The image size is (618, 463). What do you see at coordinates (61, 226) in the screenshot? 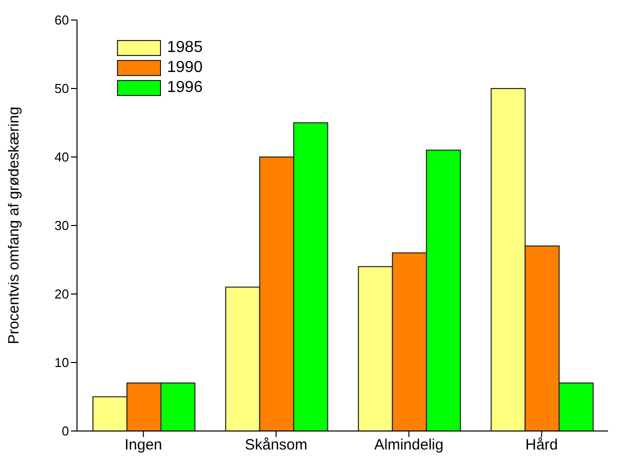
I see `y-tick-label: 30` at bounding box center [61, 226].